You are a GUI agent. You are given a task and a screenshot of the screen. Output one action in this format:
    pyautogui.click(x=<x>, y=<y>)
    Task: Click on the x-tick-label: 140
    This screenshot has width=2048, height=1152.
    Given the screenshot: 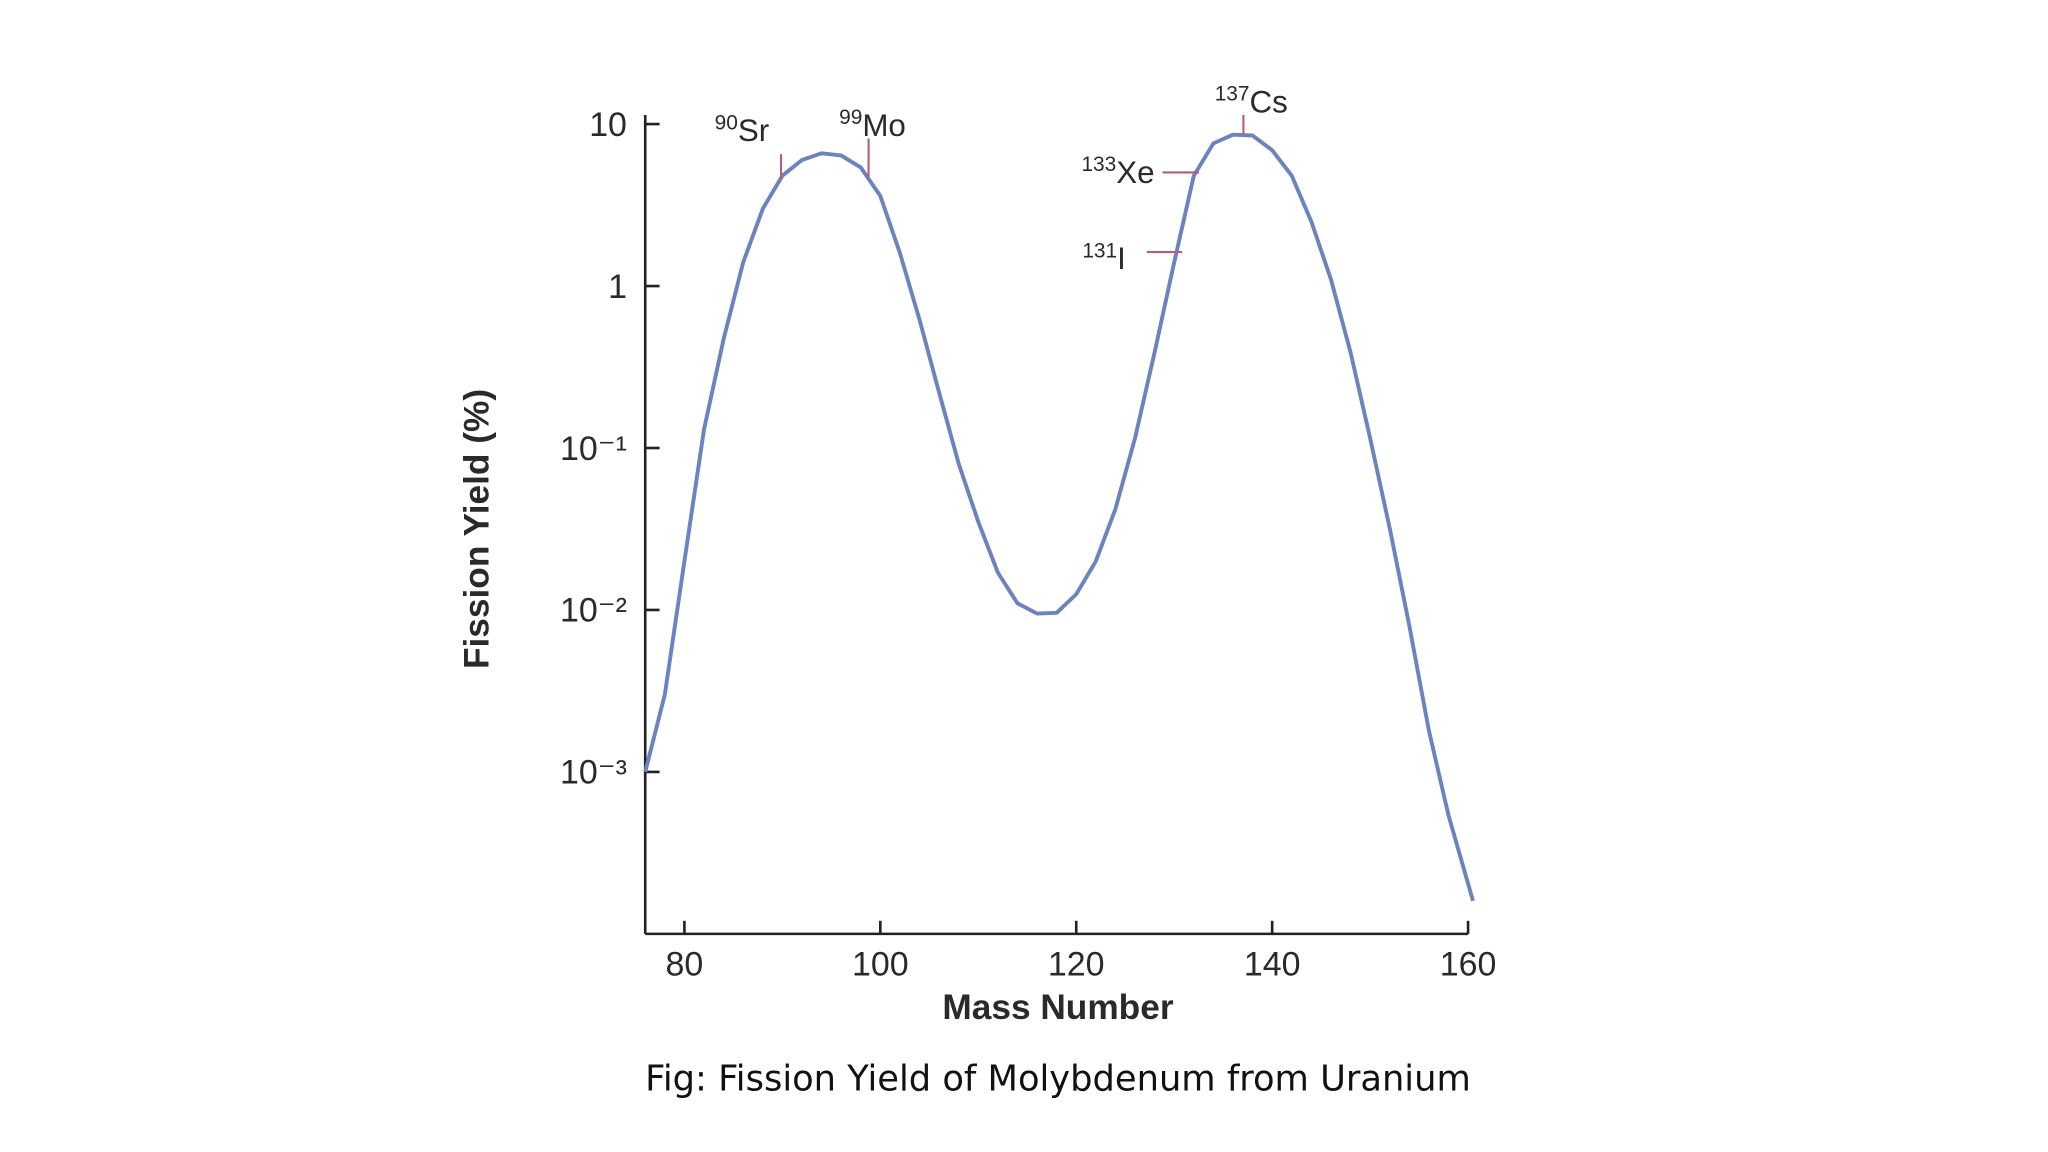 What is the action you would take?
    pyautogui.click(x=1272, y=965)
    